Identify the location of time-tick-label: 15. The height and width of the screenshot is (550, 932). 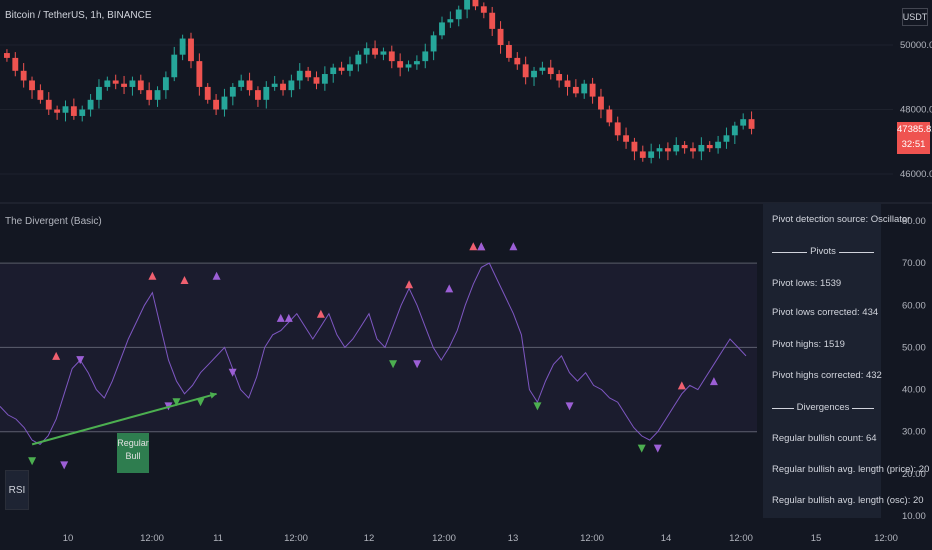
(816, 538).